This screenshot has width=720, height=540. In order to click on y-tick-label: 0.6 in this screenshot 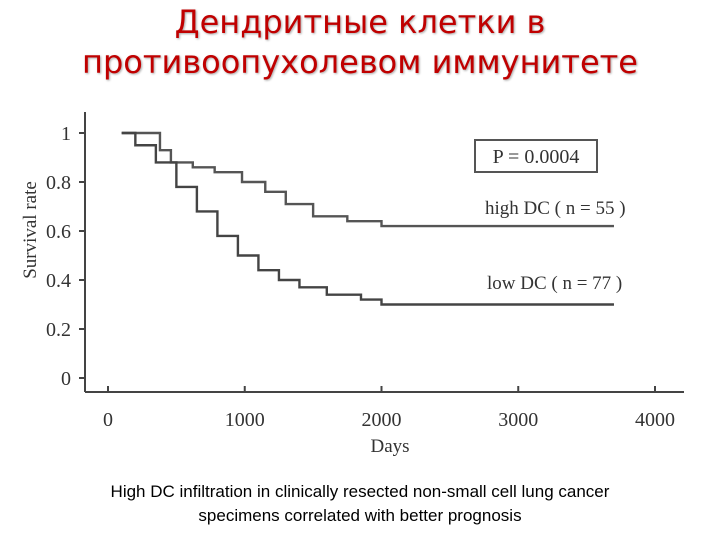, I will do `click(58, 232)`.